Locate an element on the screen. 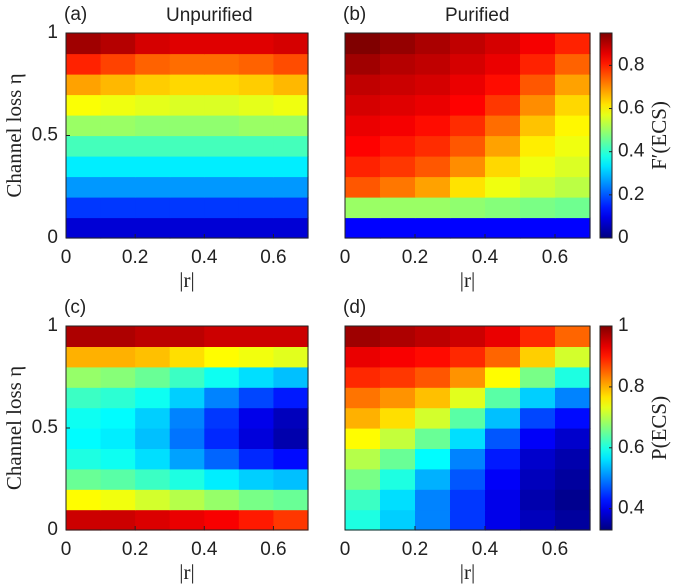 The height and width of the screenshot is (587, 674). colorbar-label: F′(ECS) is located at coordinates (659, 135).